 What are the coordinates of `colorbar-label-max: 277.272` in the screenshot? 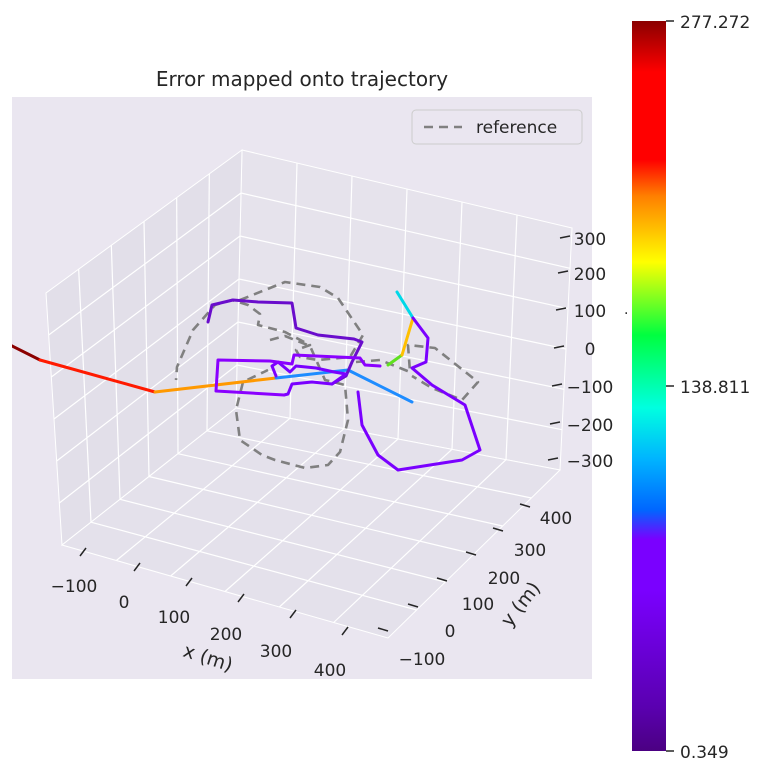 It's located at (715, 23).